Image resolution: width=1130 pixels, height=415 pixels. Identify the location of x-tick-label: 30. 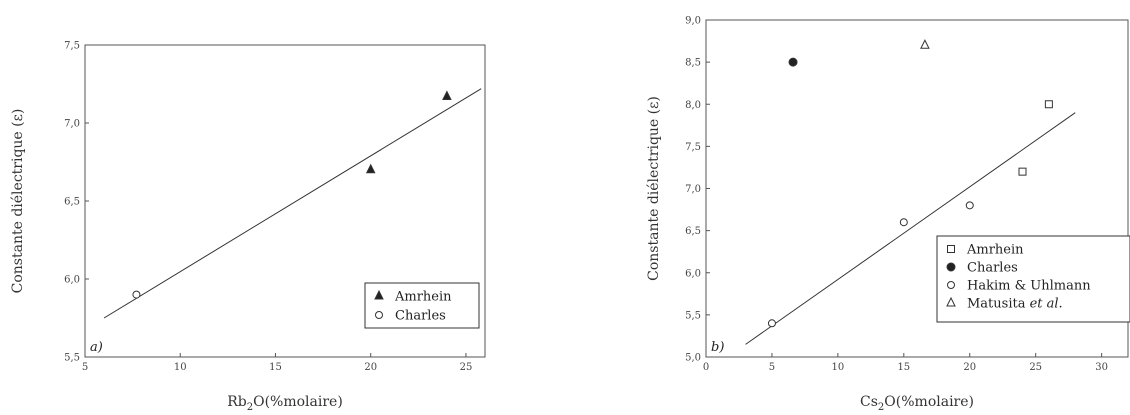
(1101, 367).